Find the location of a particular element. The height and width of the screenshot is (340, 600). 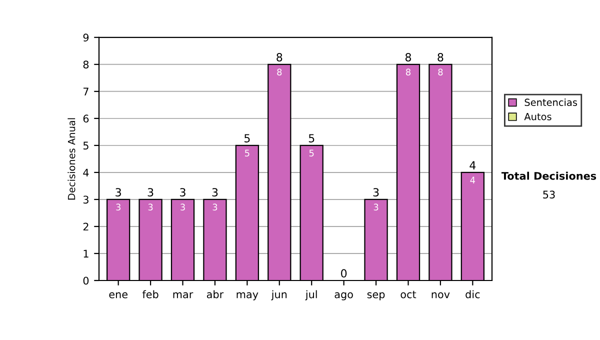

x-tick-label: mar is located at coordinates (183, 295).